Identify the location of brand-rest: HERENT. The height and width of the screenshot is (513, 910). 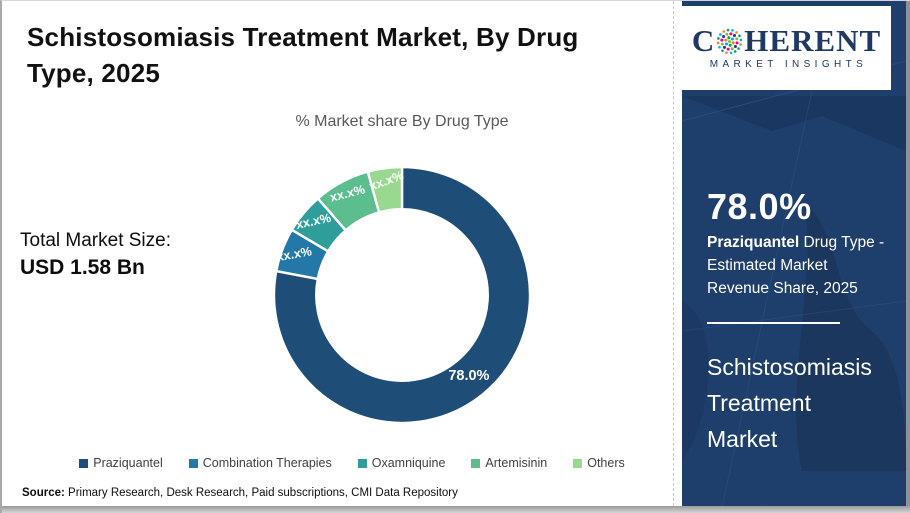
(813, 40).